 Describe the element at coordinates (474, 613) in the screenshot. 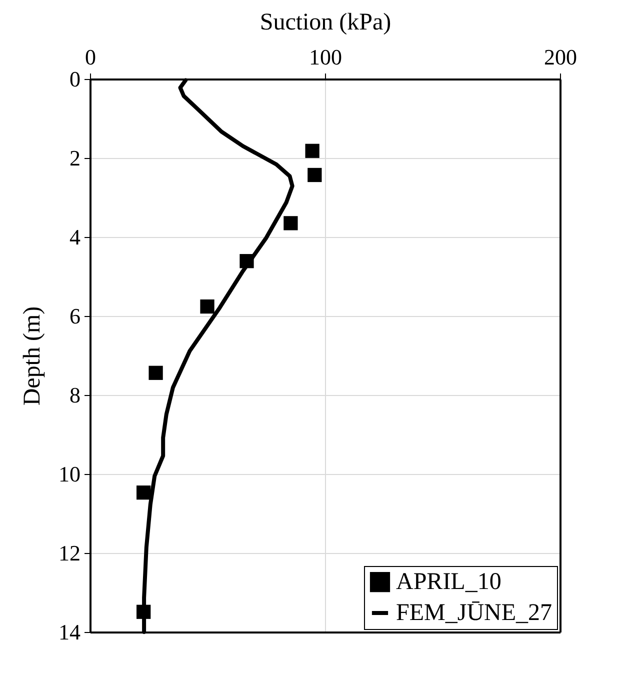

I see `legend-label: FEM_JŪNE_27` at that location.